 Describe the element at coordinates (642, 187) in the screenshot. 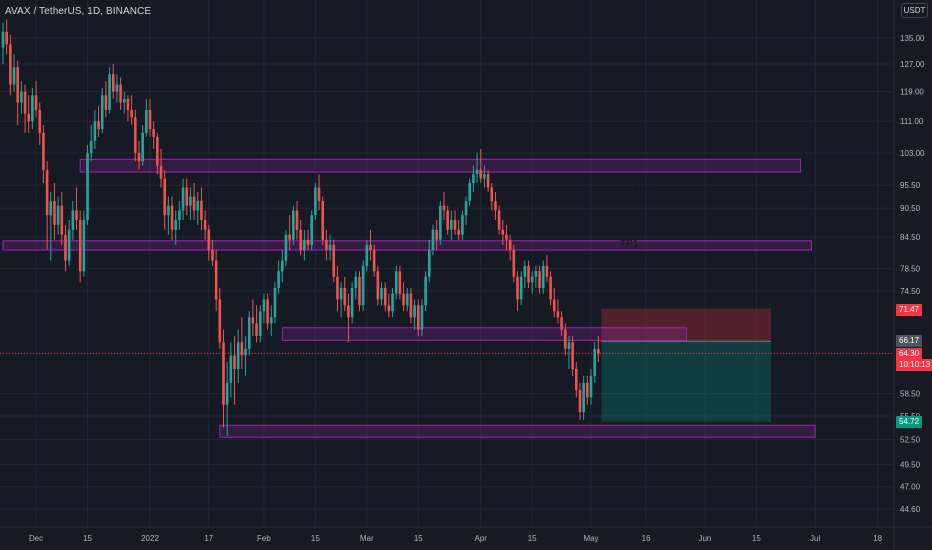

I see `annotation-text: TP2` at that location.